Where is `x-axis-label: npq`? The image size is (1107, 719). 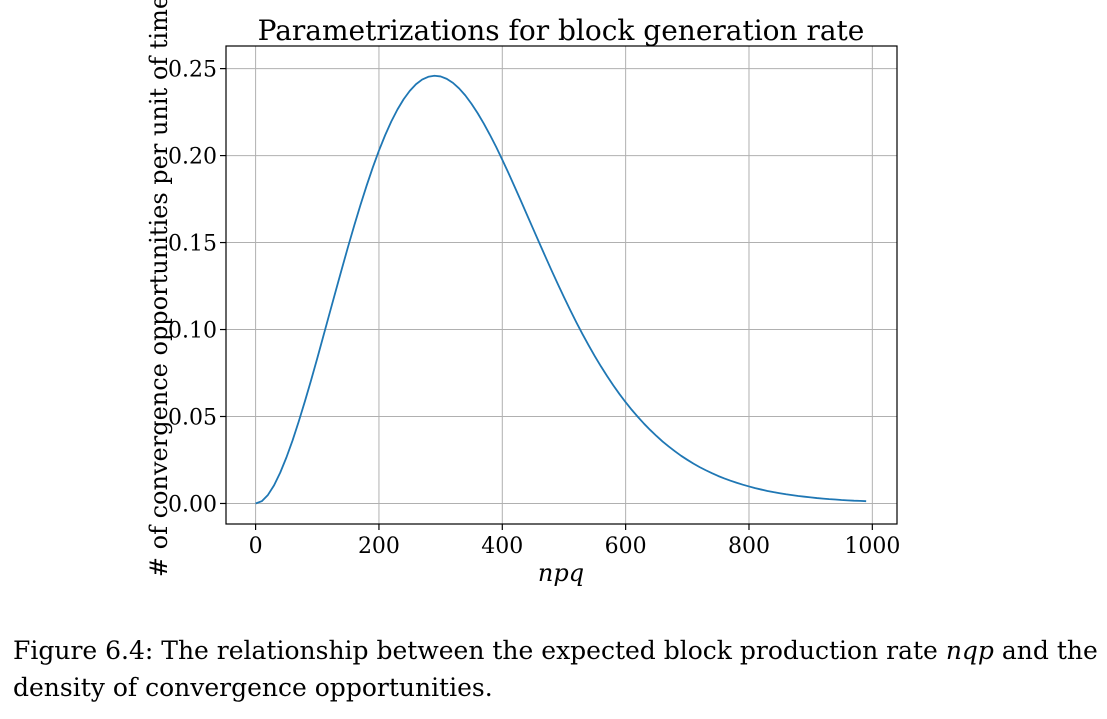
x-axis-label: npq is located at coordinates (561, 573).